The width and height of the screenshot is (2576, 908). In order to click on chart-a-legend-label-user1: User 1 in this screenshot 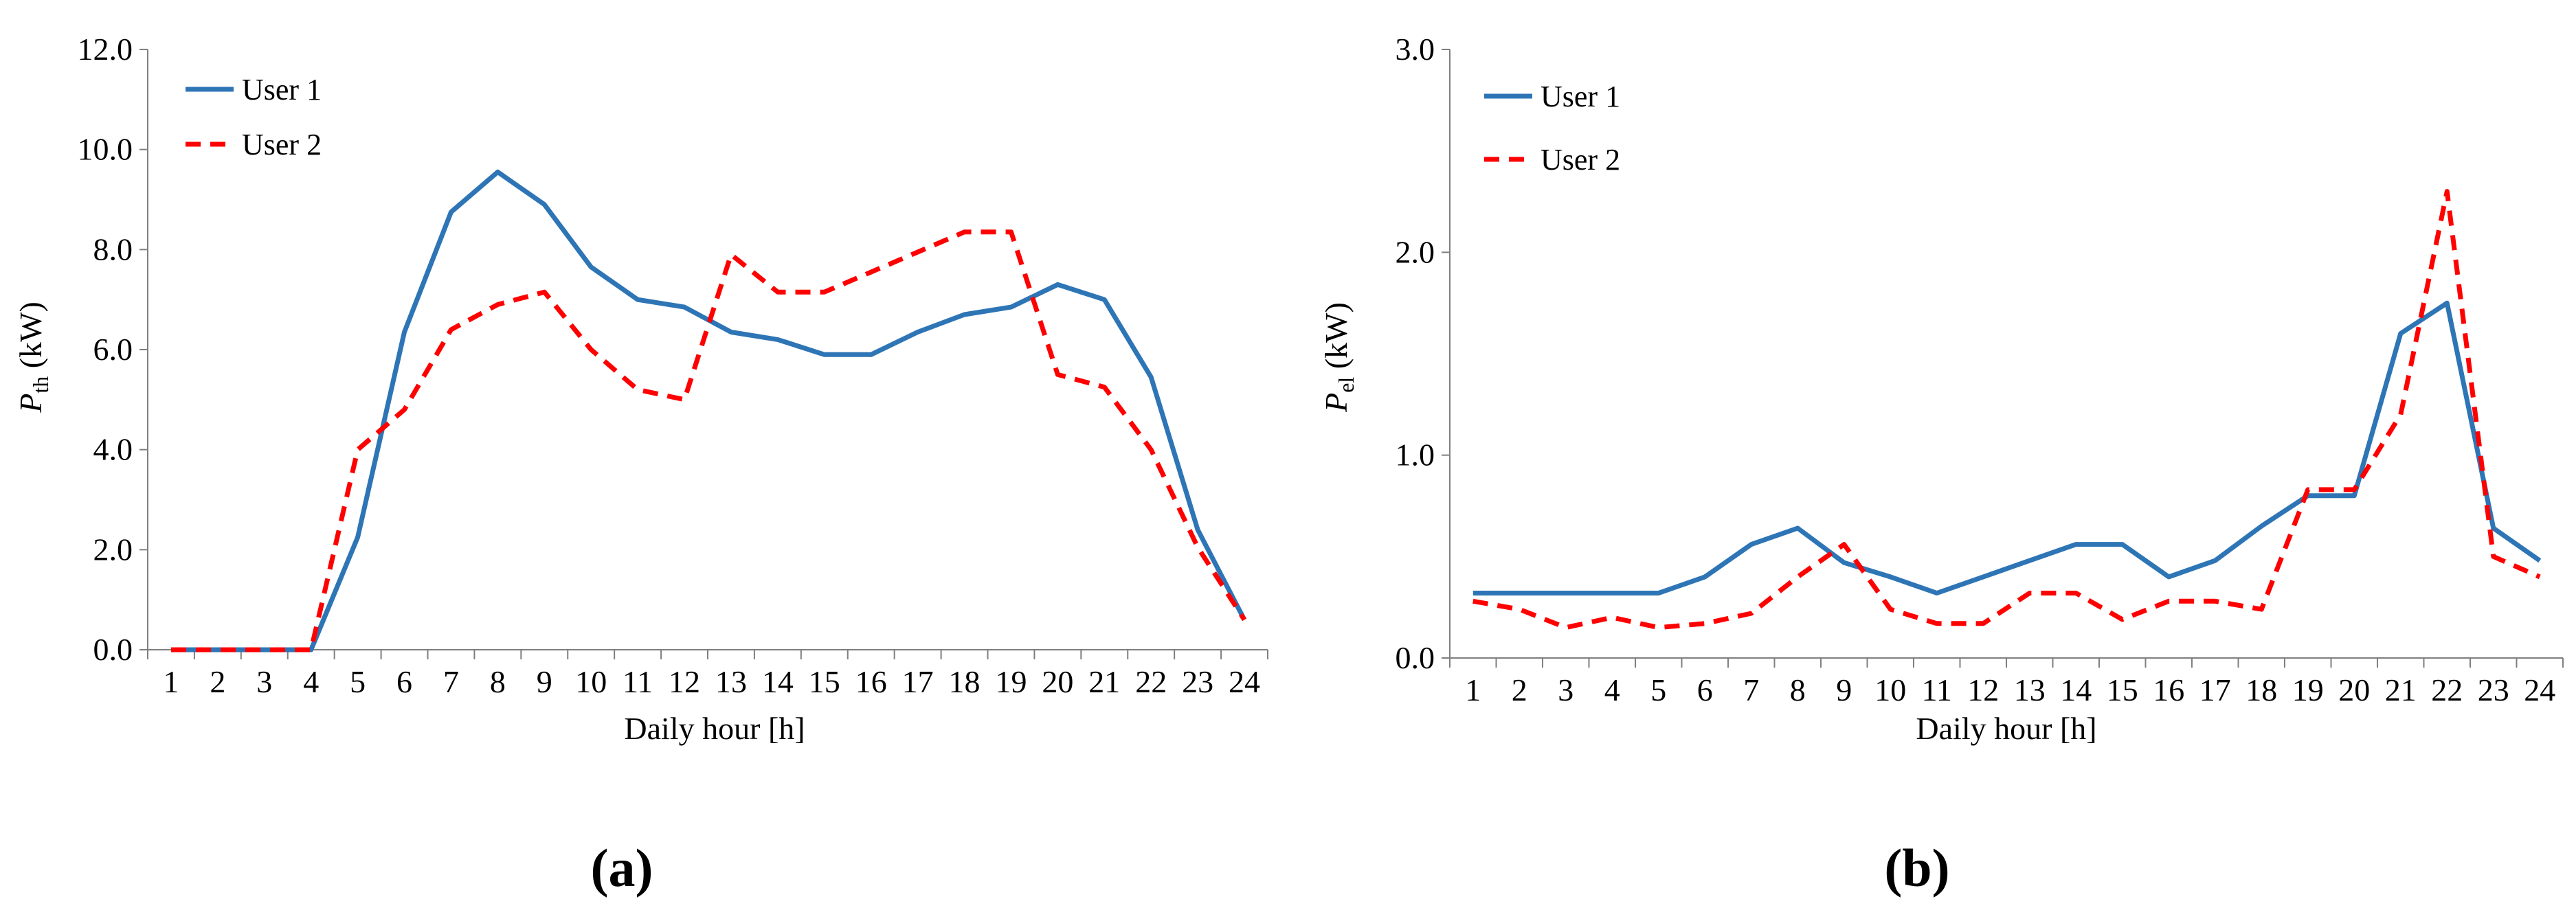, I will do `click(282, 90)`.